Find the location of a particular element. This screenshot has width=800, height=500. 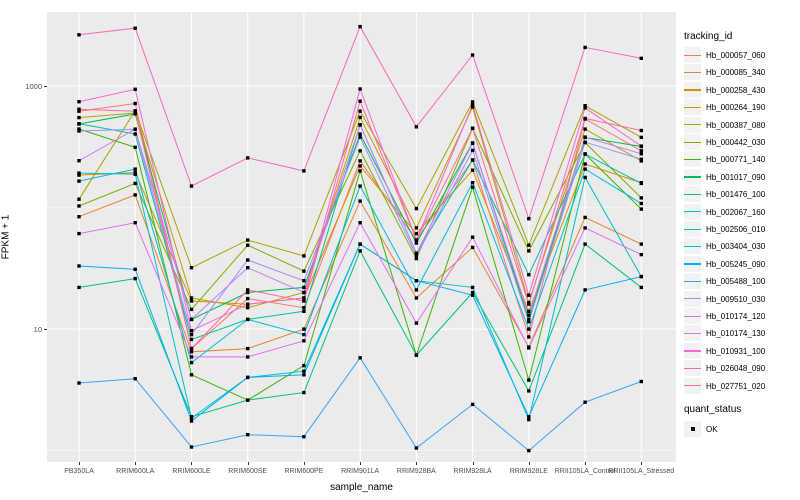

legend-item-label: Hb_000057_060 is located at coordinates (736, 55).